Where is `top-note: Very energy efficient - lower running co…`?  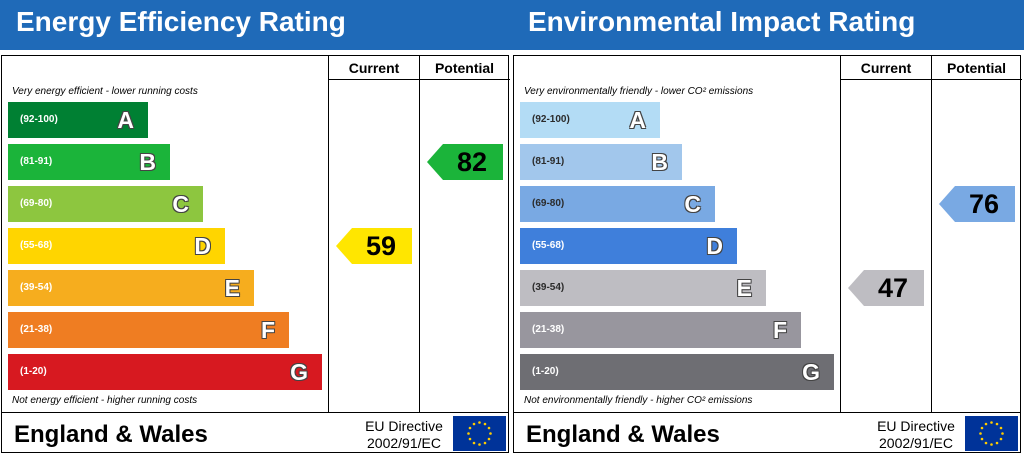
top-note: Very energy efficient - lower running co… is located at coordinates (105, 91).